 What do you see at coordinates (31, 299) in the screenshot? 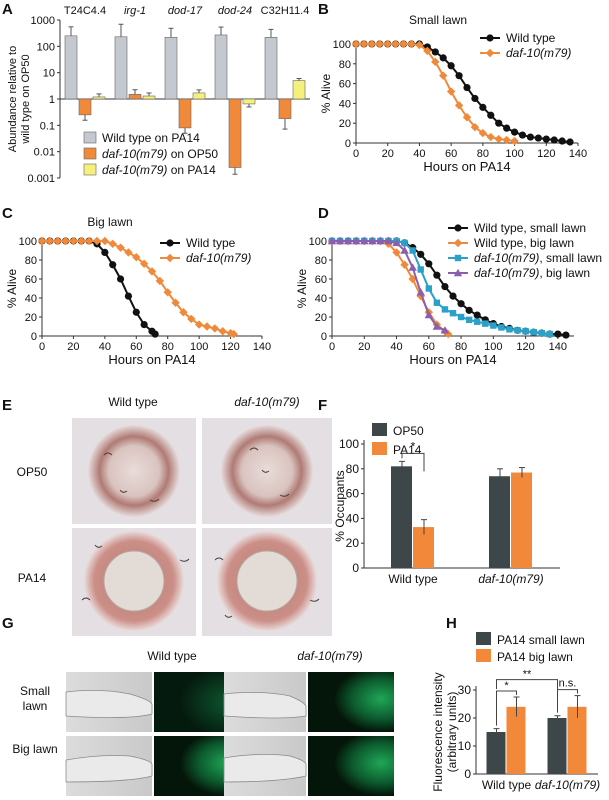
I see `y-tick-label: 40` at bounding box center [31, 299].